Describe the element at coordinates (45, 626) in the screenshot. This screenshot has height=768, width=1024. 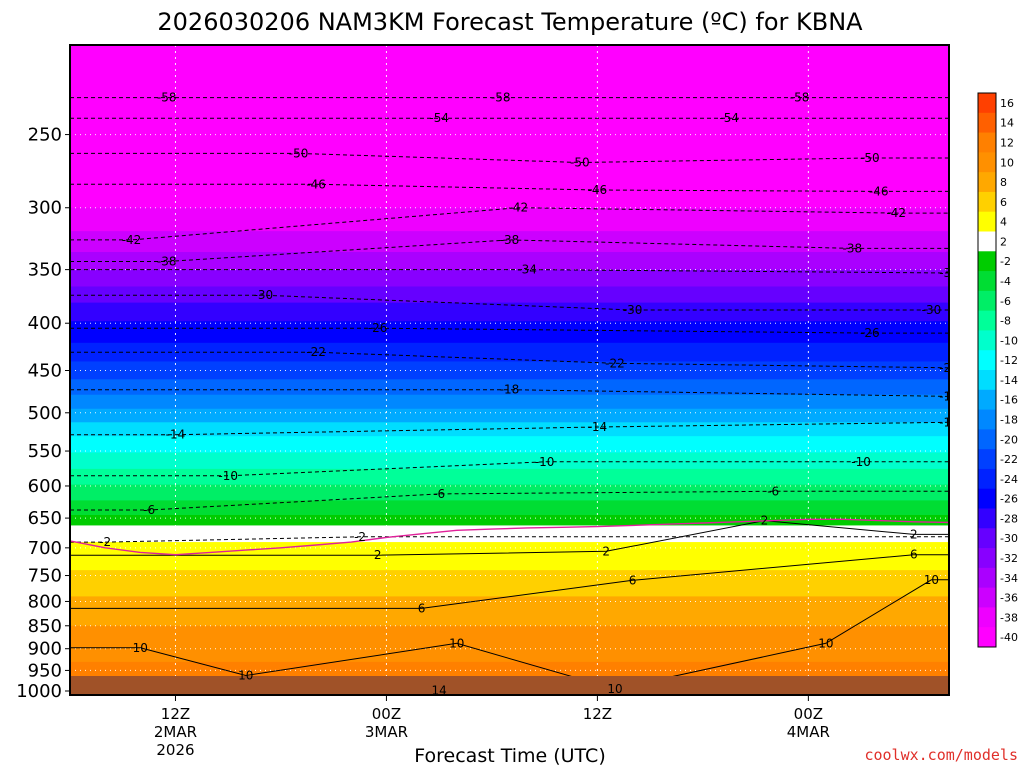
I see `y-tick-label: 850` at that location.